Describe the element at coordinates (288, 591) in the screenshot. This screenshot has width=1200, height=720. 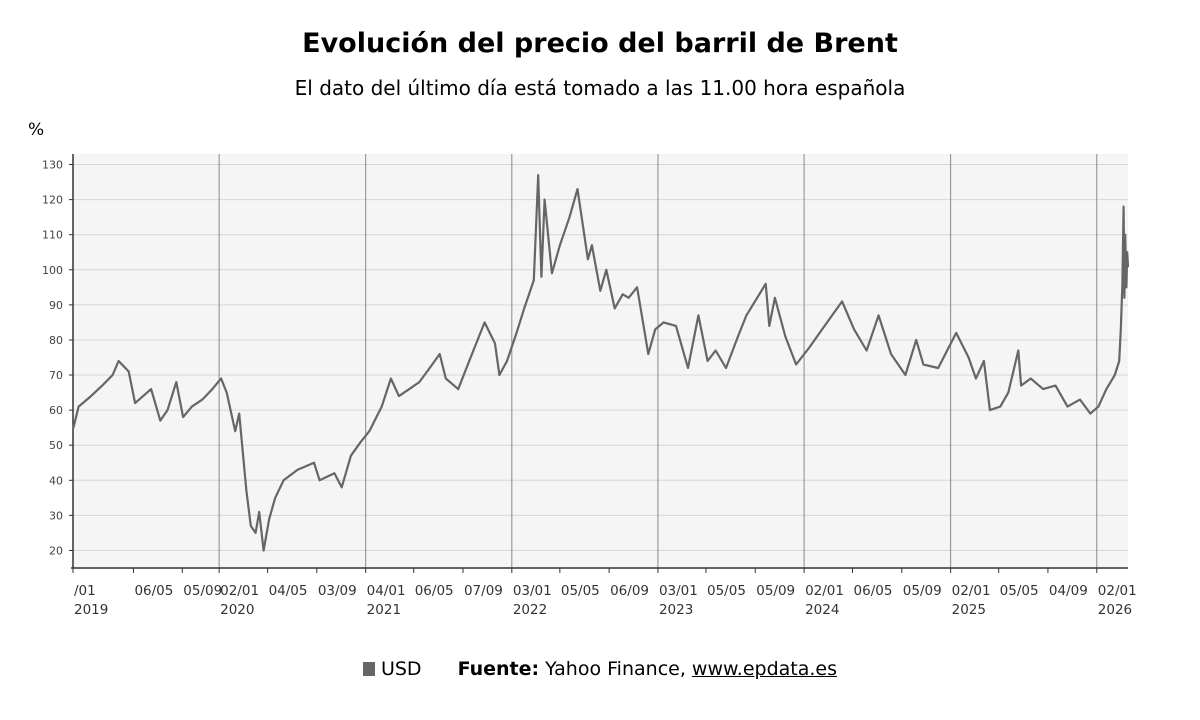
I see `x-tick-label: 04/05` at that location.